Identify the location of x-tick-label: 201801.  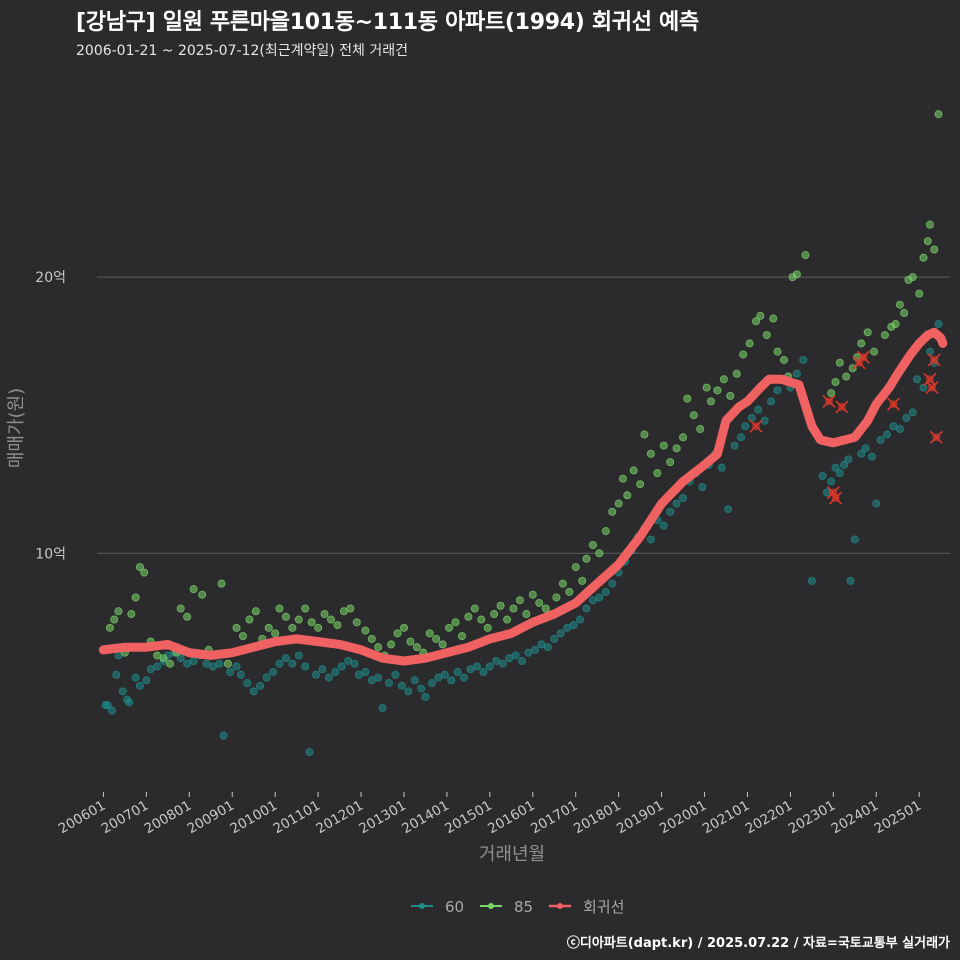
(597, 818).